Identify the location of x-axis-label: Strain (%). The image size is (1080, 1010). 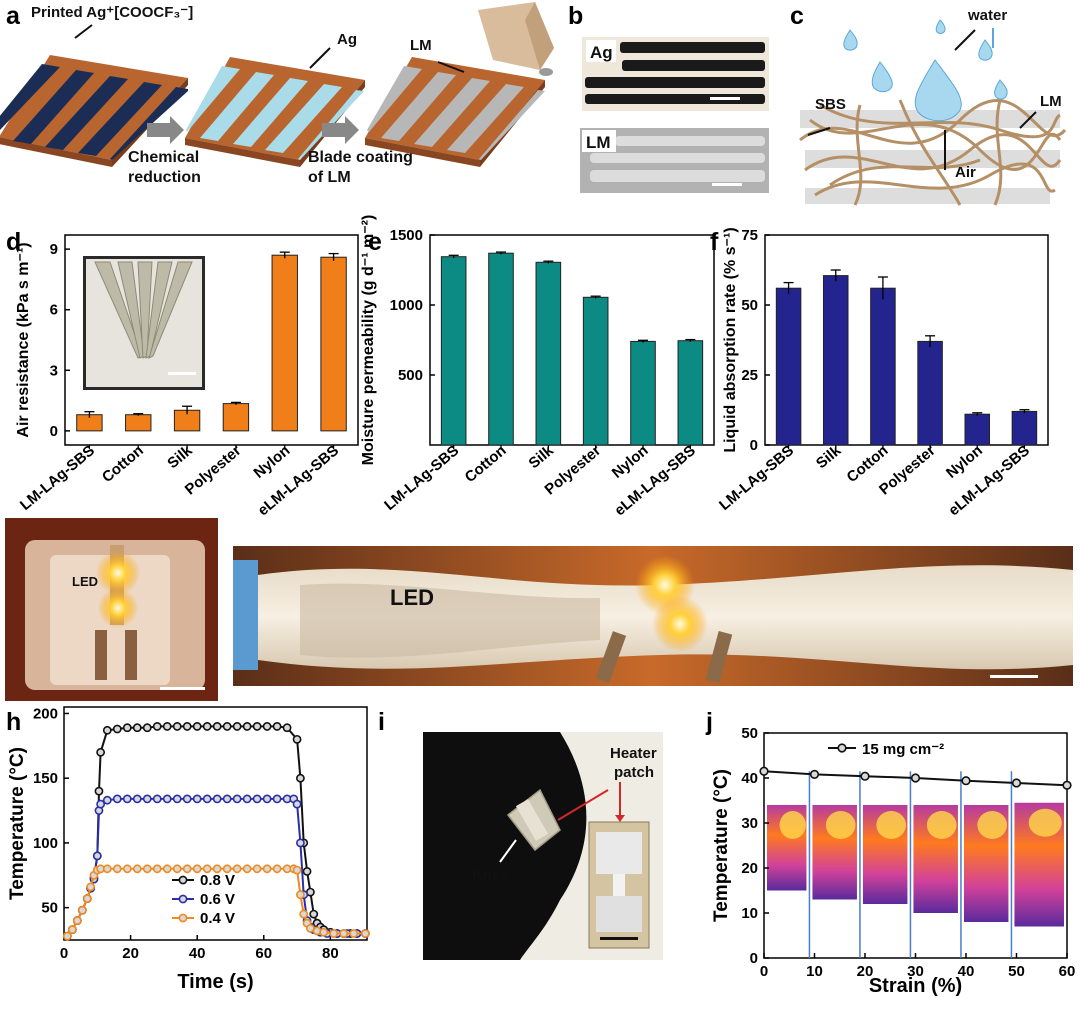
(915, 986).